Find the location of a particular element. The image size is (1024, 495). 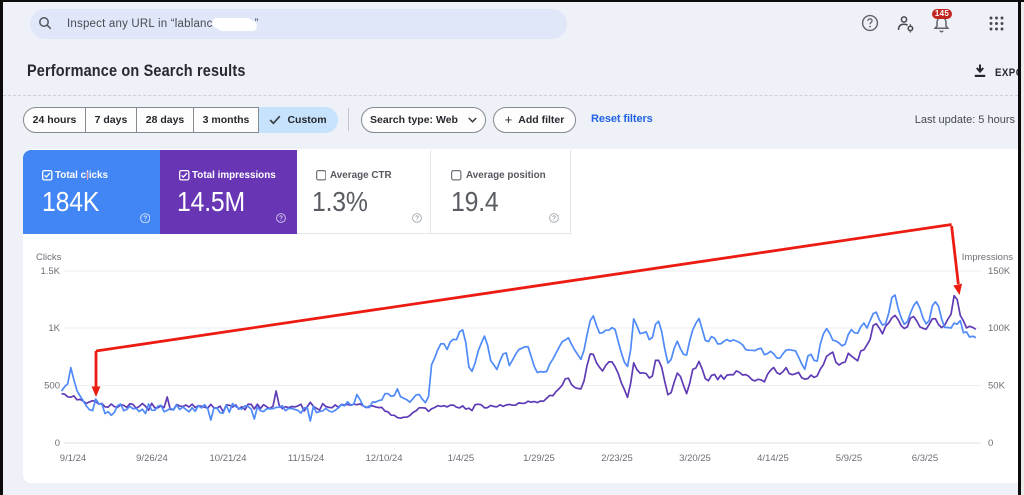

svg-text: 1/29/25 is located at coordinates (539, 458).